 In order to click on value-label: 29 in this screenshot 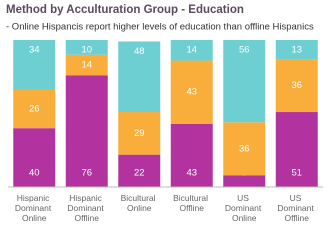, I will do `click(139, 133)`.